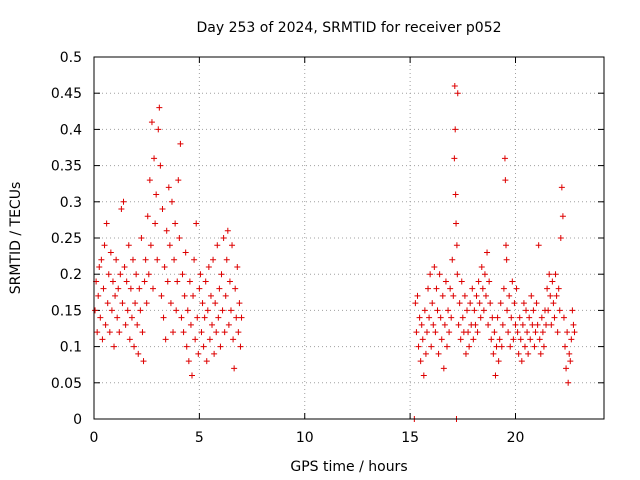  What do you see at coordinates (71, 275) in the screenshot?
I see `y-tick-label: 0.2` at bounding box center [71, 275].